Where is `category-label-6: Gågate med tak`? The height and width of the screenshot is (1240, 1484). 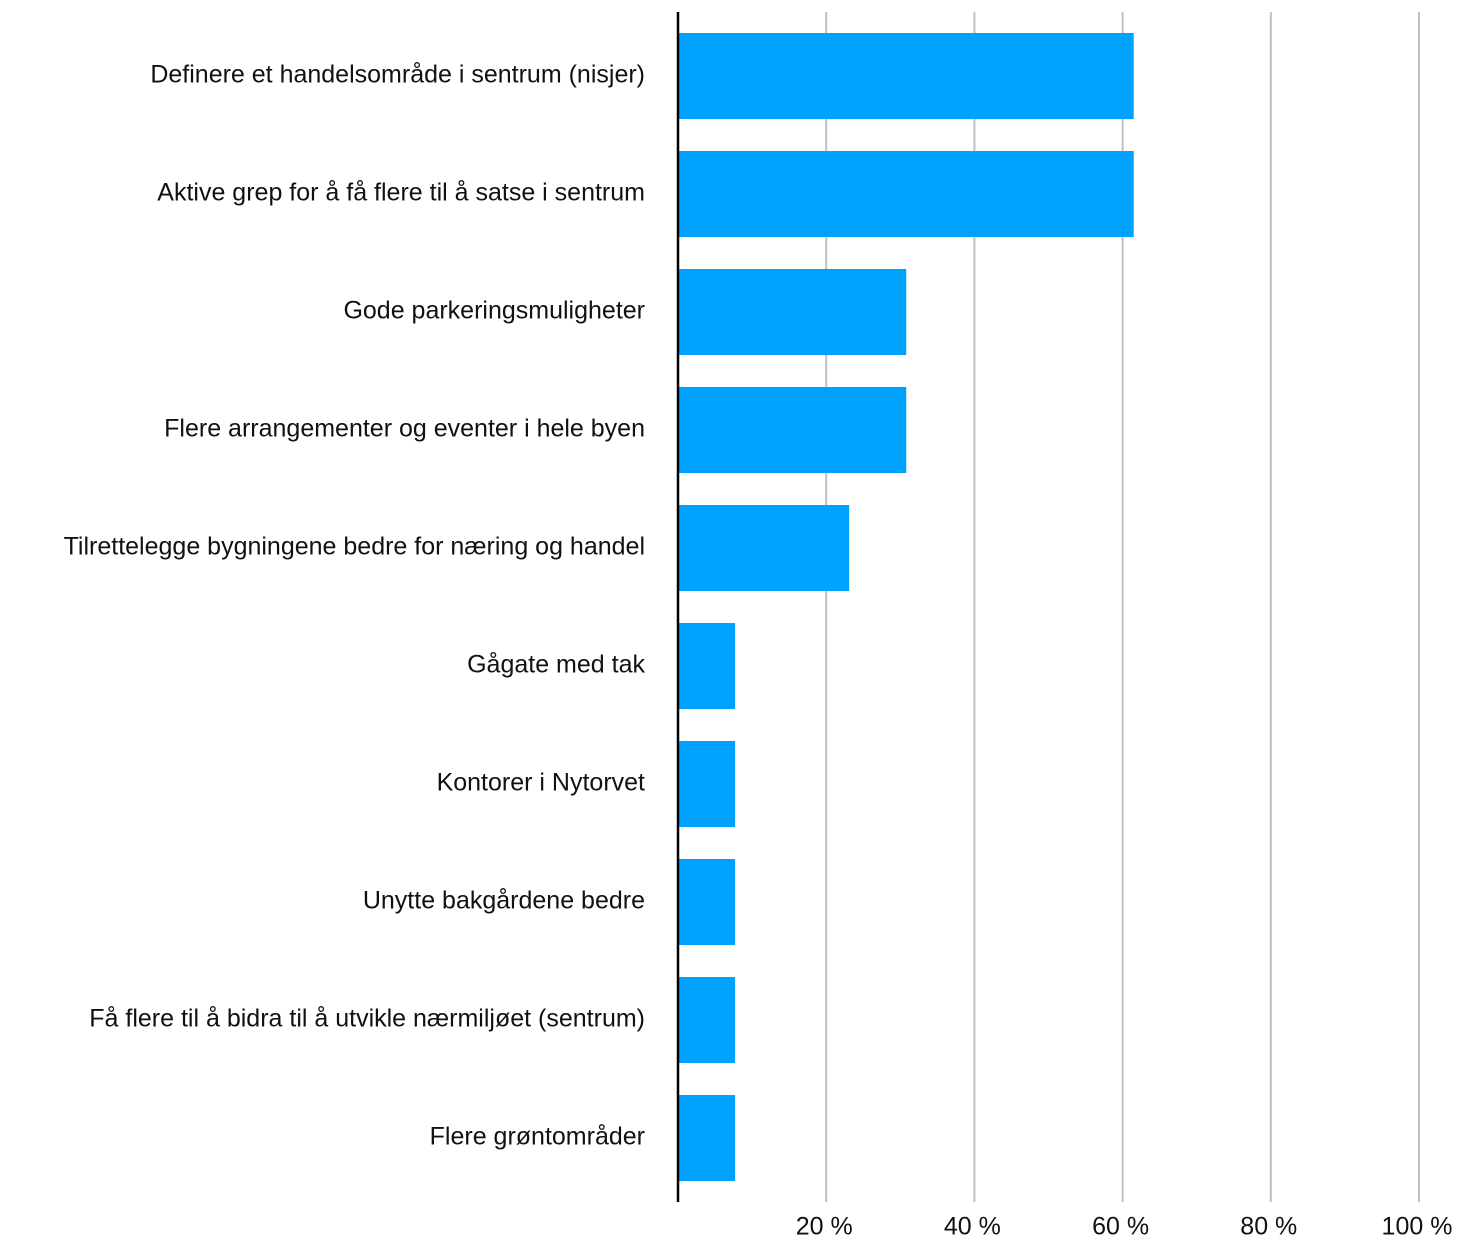
category-label-6: Gågate med tak is located at coordinates (556, 665).